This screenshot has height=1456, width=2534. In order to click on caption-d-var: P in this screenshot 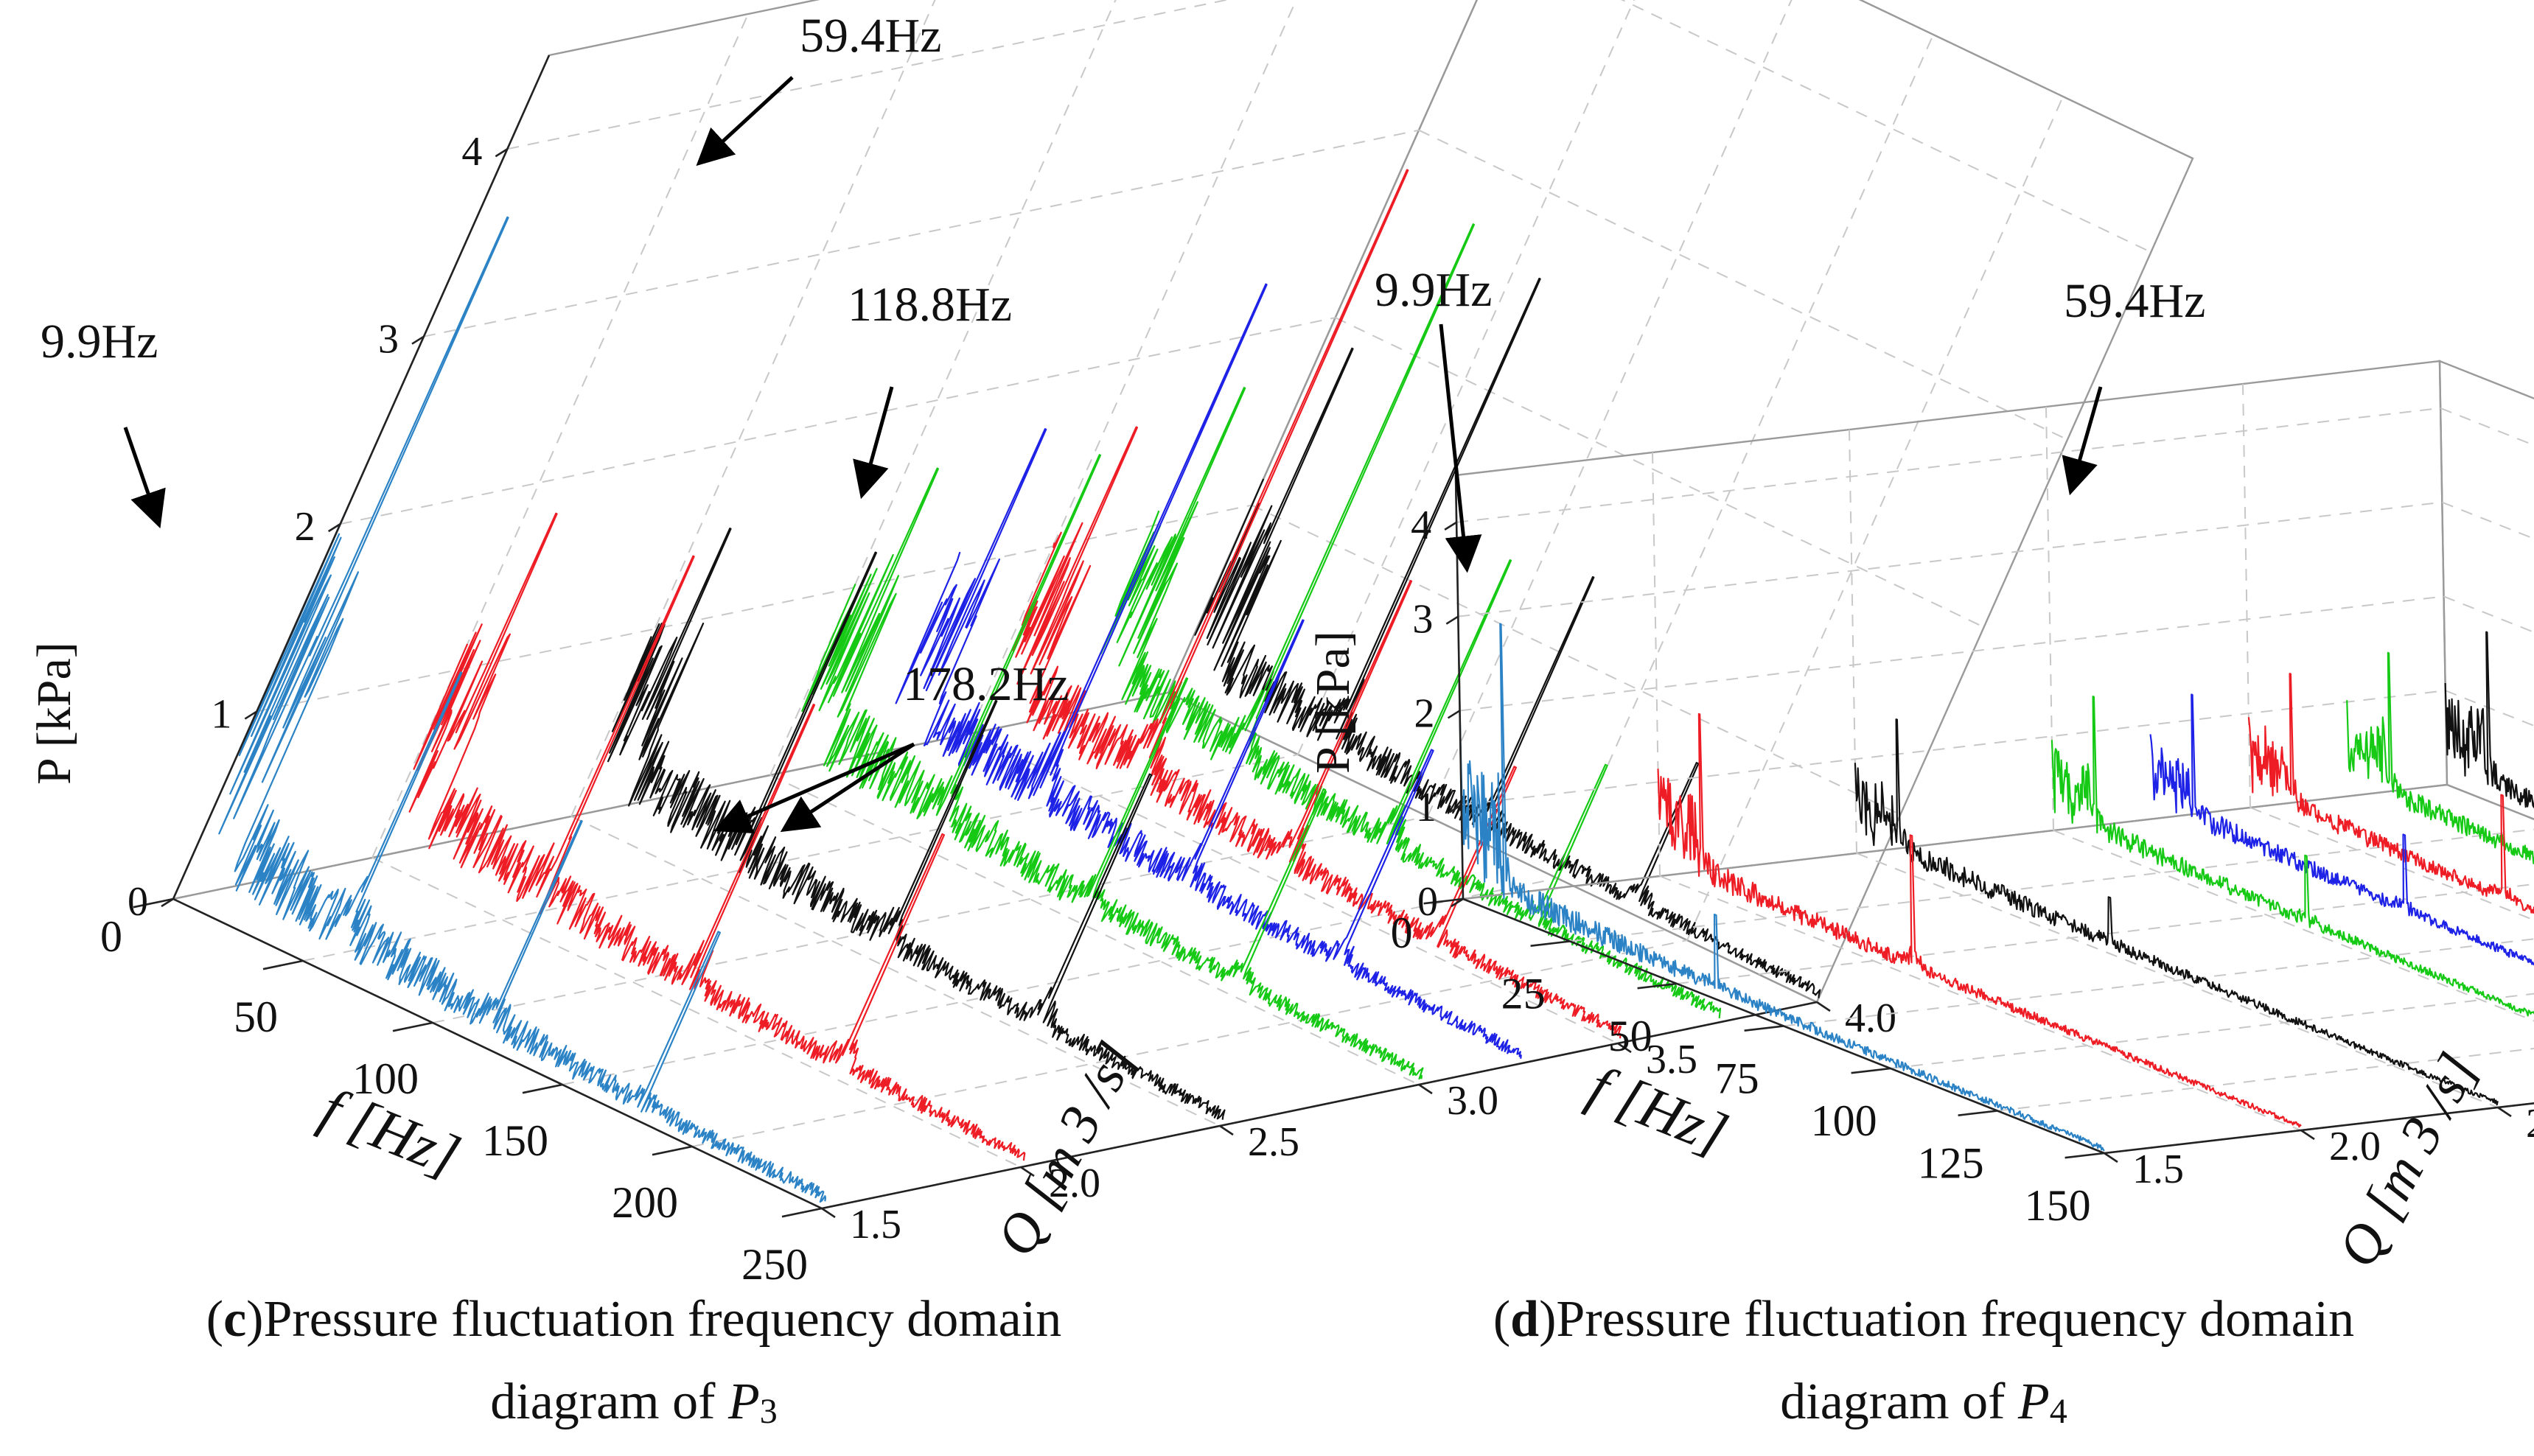, I will do `click(2033, 1401)`.